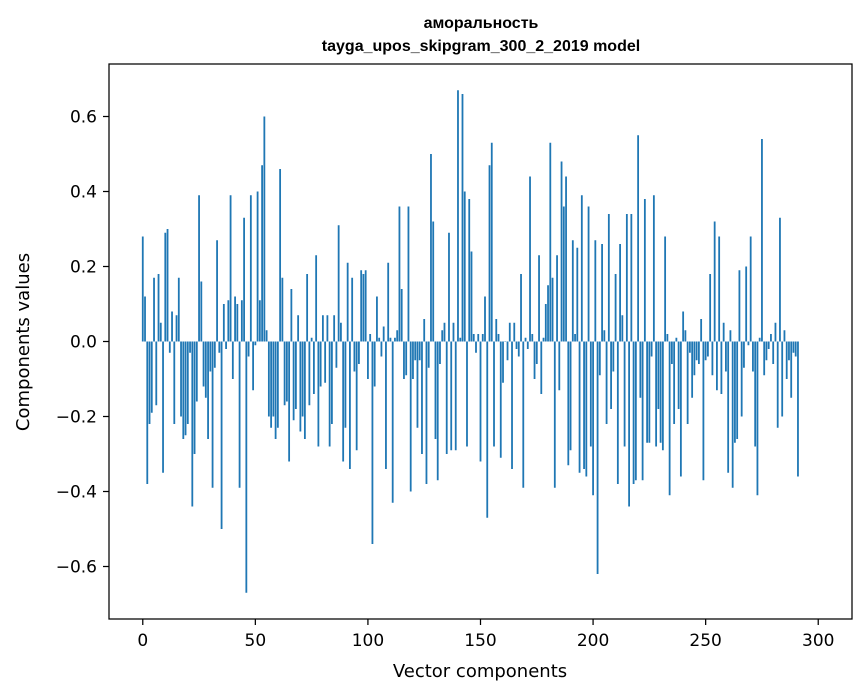 Image resolution: width=867 pixels, height=696 pixels. What do you see at coordinates (480, 641) in the screenshot?
I see `x-tick-label: 150` at bounding box center [480, 641].